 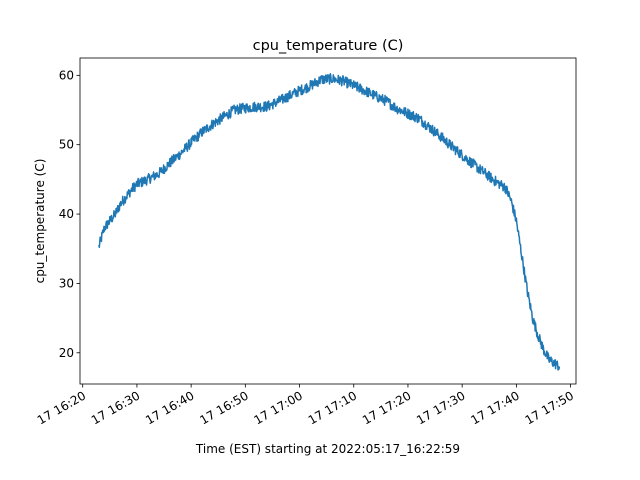 I want to click on y-tick-label: 30, so click(x=66, y=283).